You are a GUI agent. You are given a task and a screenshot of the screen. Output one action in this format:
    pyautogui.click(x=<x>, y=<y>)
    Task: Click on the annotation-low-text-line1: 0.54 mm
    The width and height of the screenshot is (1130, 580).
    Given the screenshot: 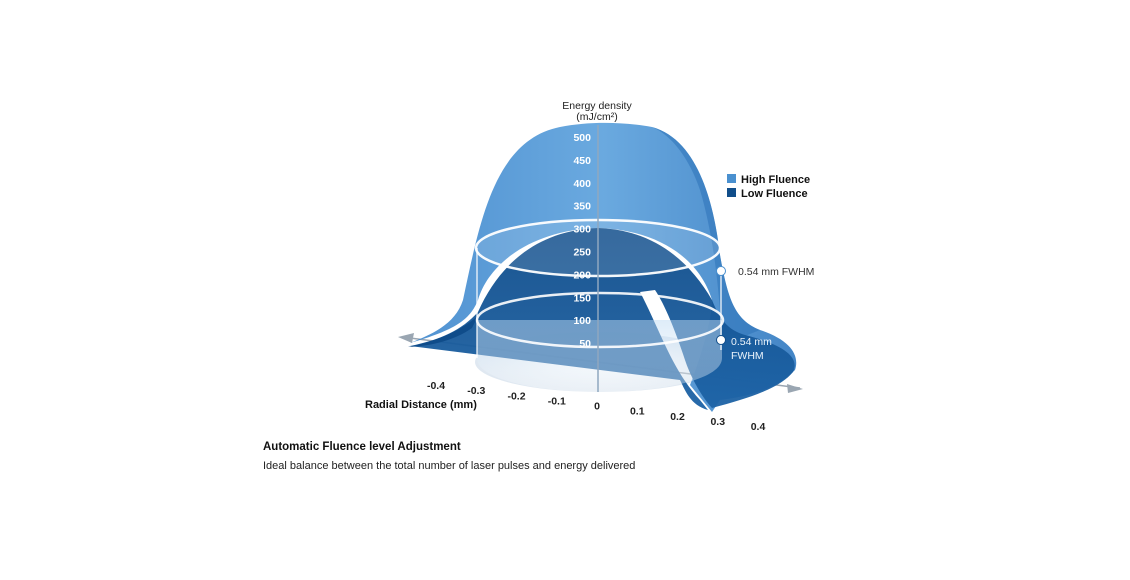 What is the action you would take?
    pyautogui.click(x=751, y=342)
    